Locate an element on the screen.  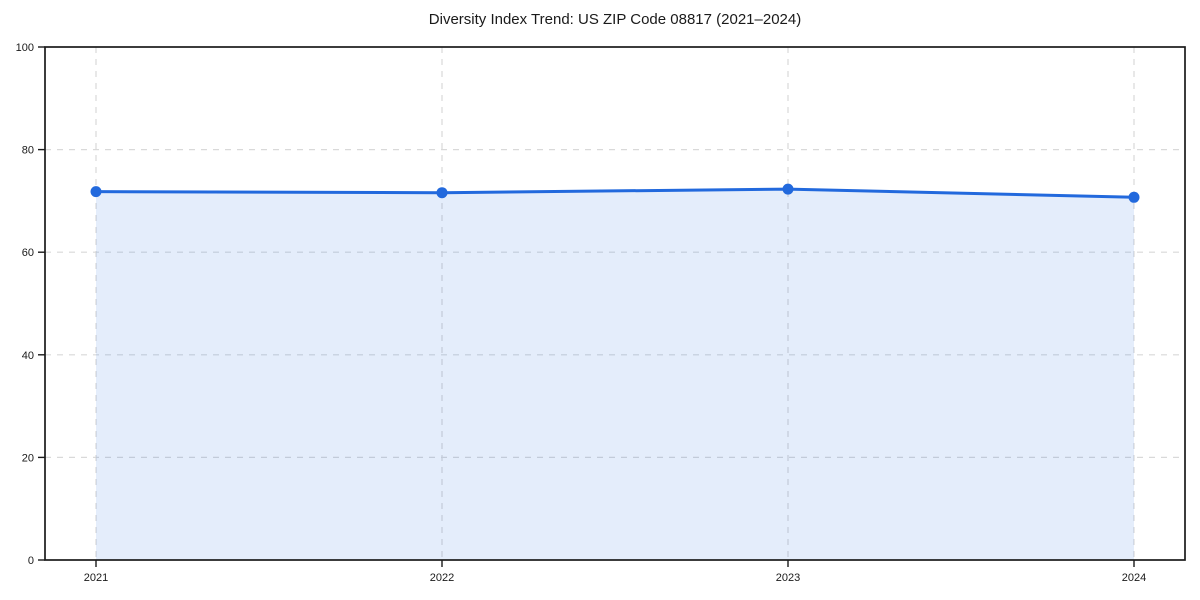
x-tick-label: 2023 is located at coordinates (788, 578).